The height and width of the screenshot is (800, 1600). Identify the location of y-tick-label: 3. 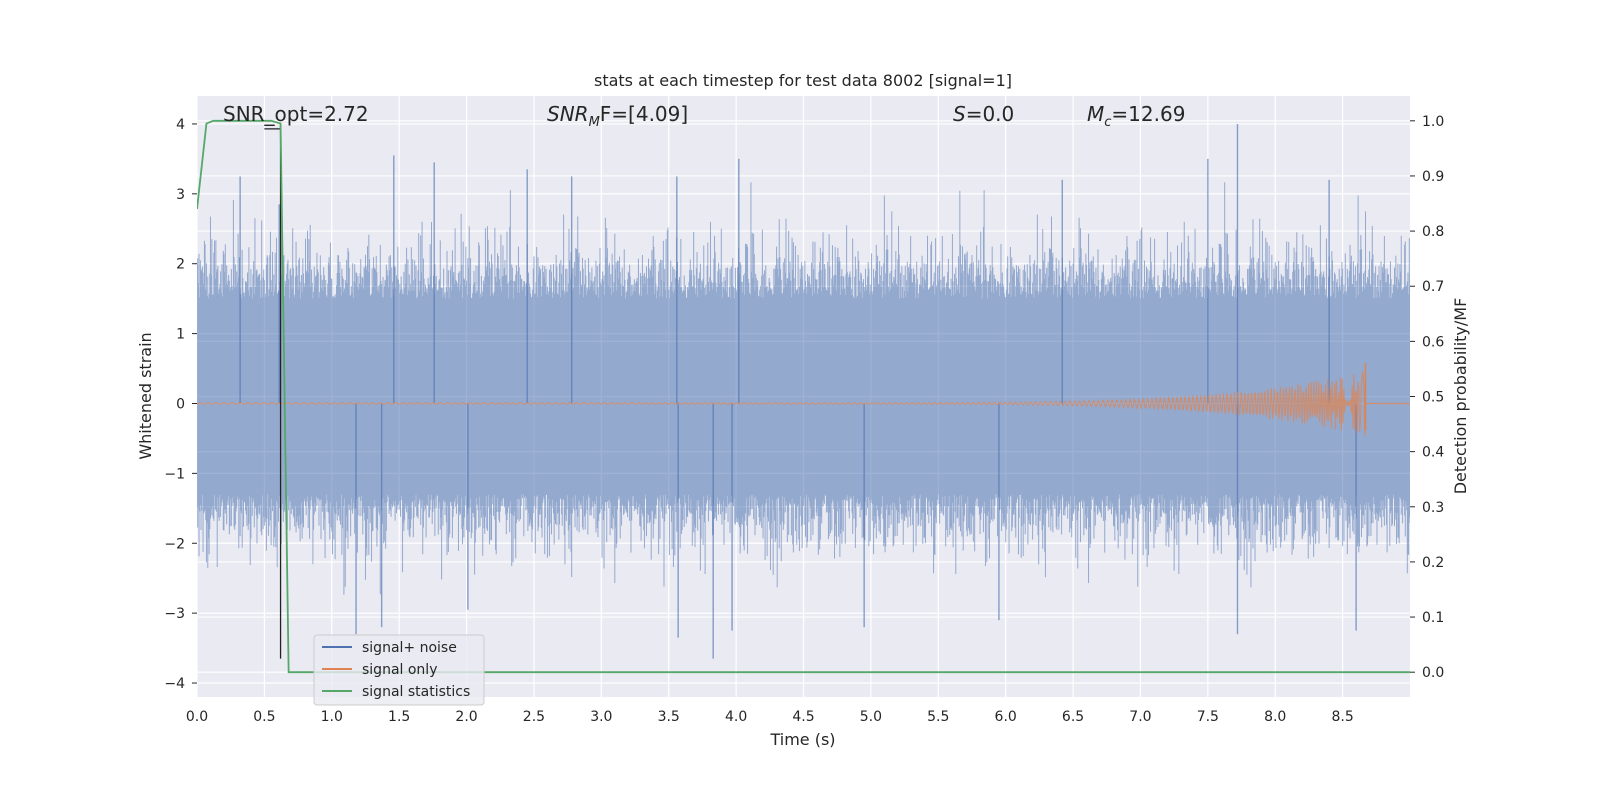
(180, 195).